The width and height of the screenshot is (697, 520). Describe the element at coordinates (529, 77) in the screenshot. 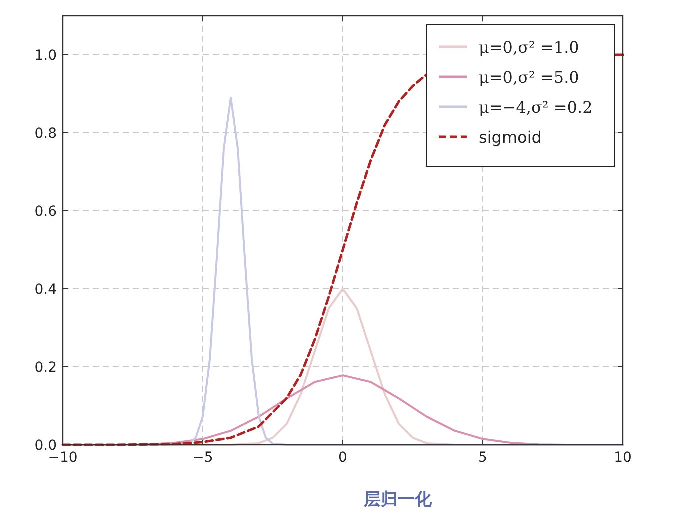

I see `legend-label: μ=0,σ² =5.0` at that location.